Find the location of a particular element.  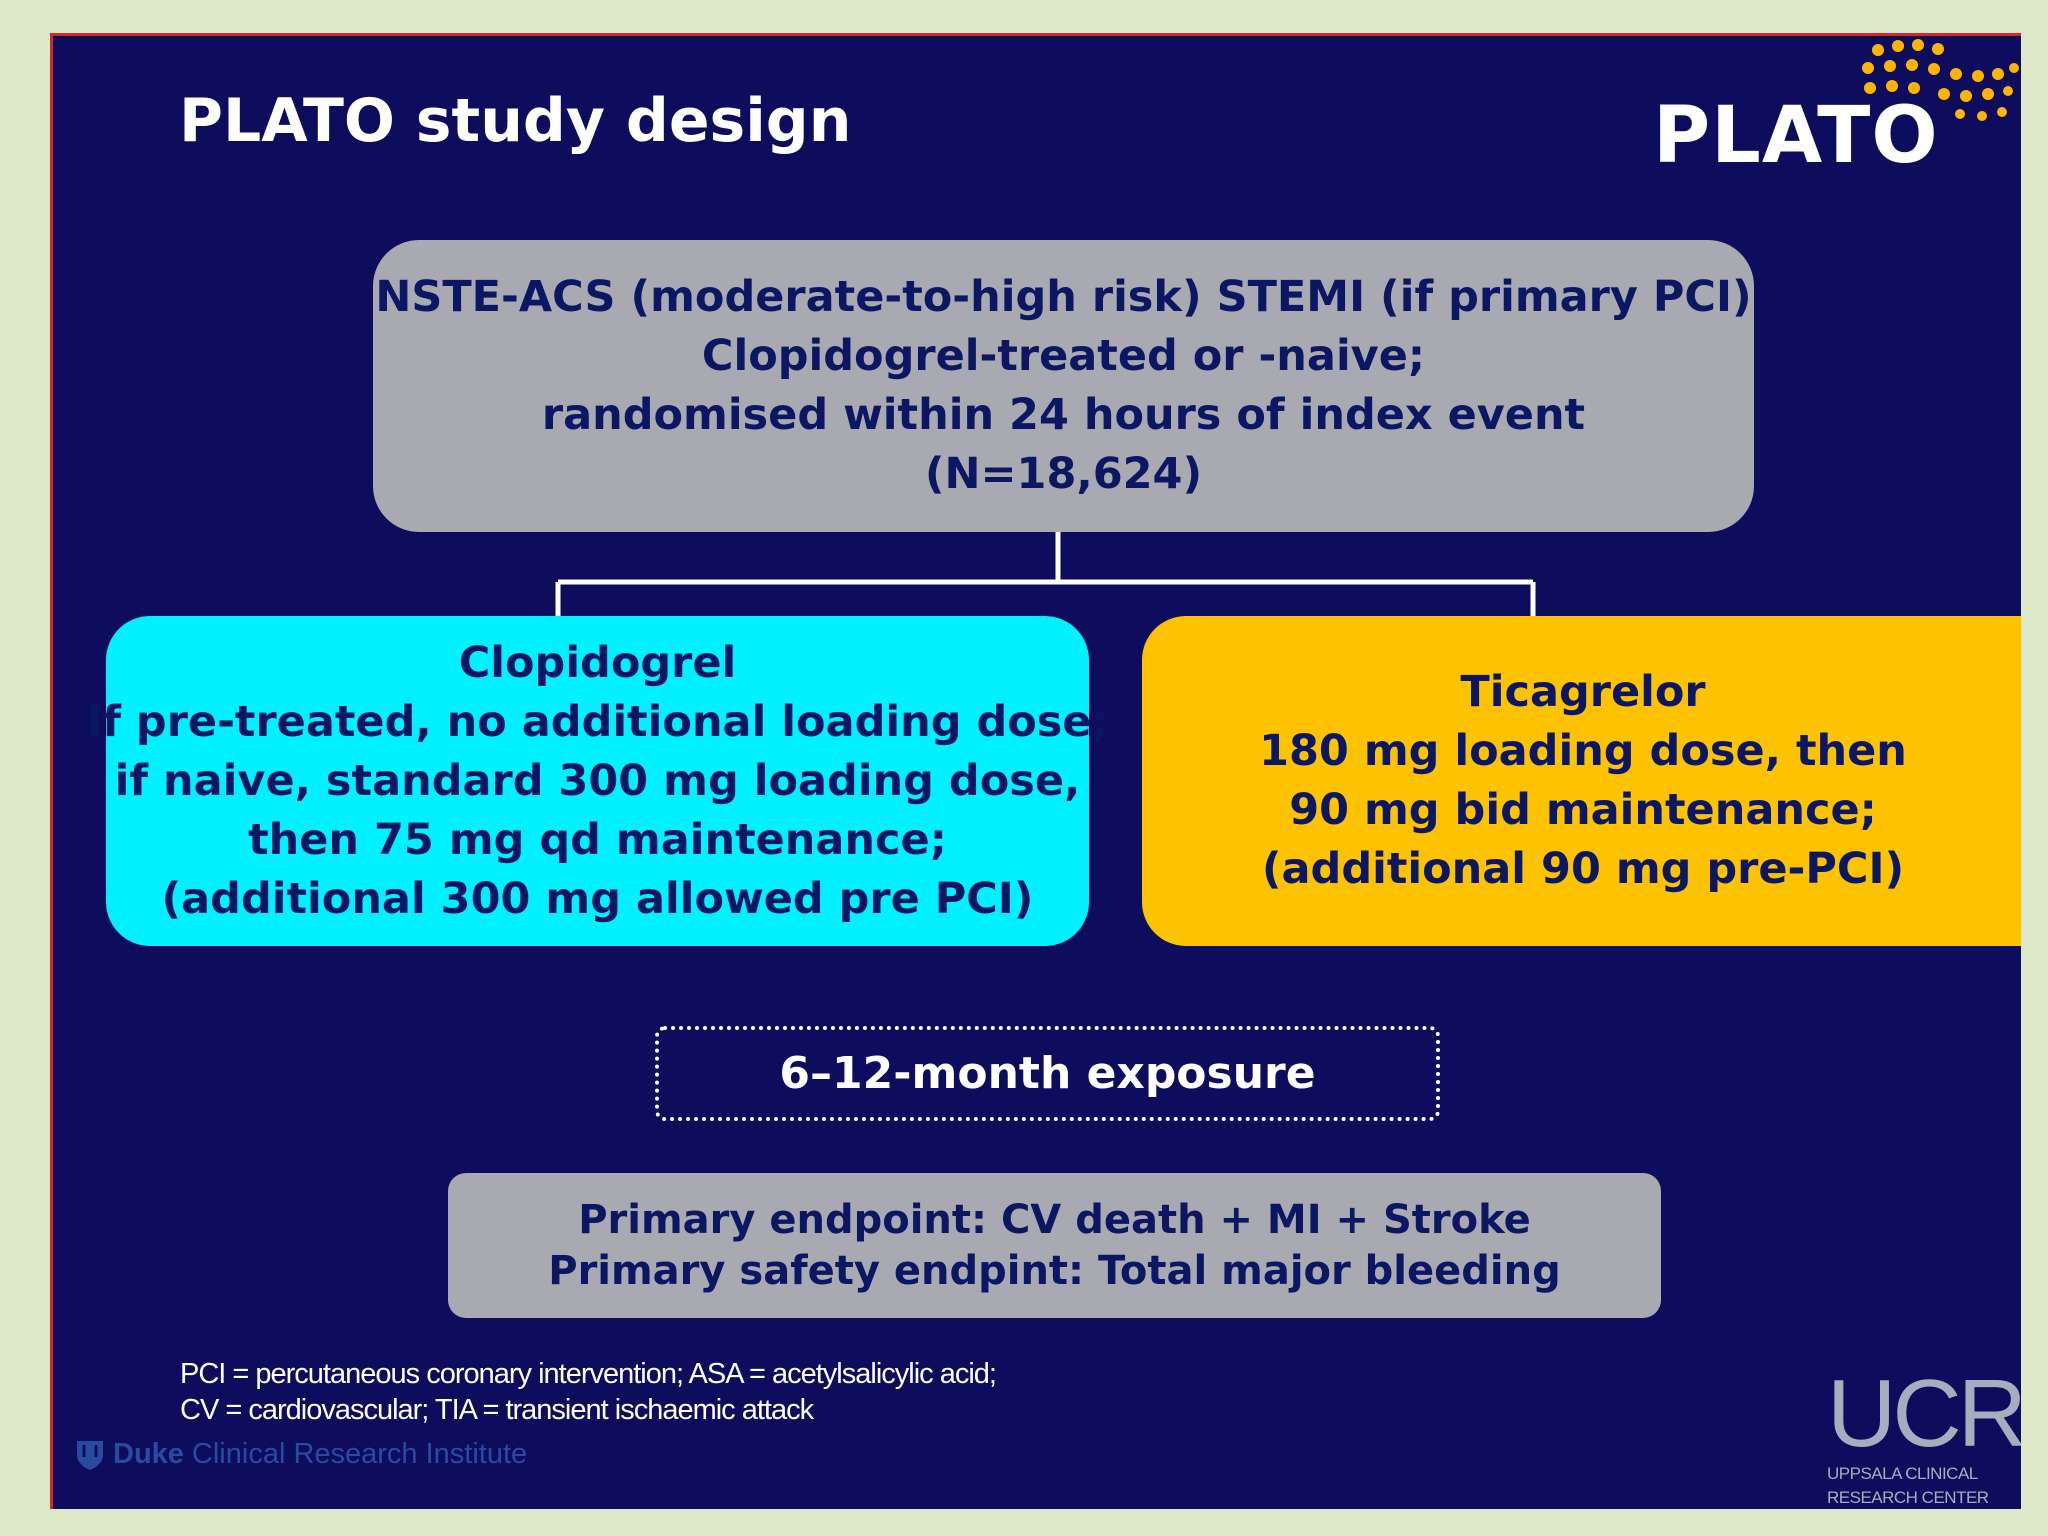

duke-name: Duke is located at coordinates (148, 1454).